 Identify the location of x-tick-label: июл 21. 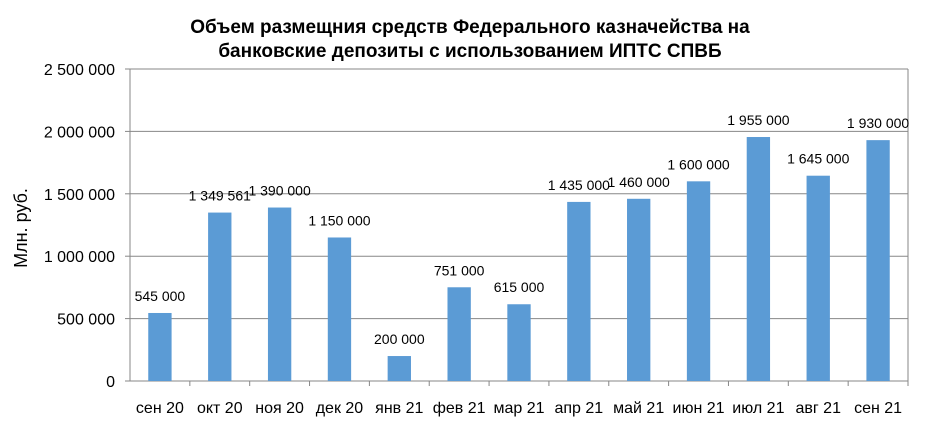
(758, 408).